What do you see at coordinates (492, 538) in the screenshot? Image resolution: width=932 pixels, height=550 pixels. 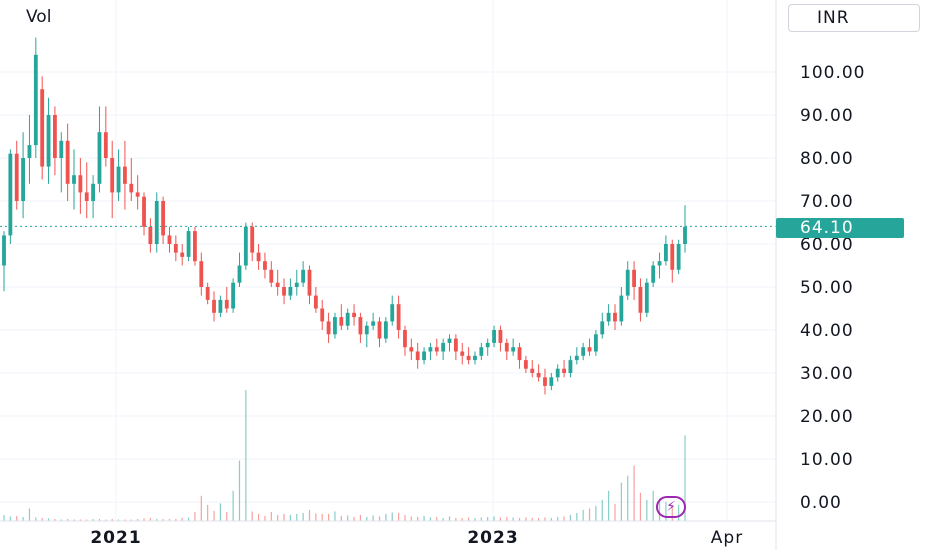 I see `x-tick-label: 2023` at bounding box center [492, 538].